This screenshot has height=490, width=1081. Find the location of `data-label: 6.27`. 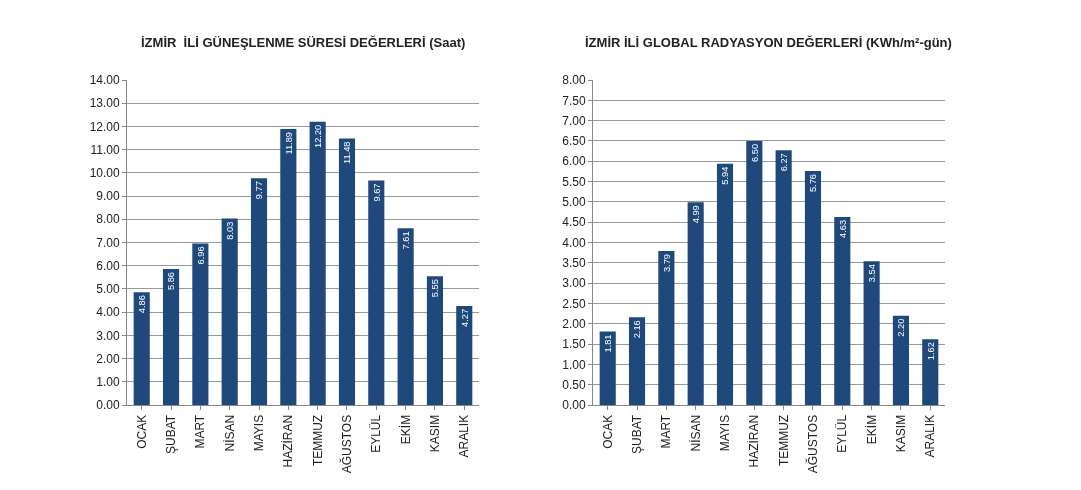

data-label: 6.27 is located at coordinates (784, 162).